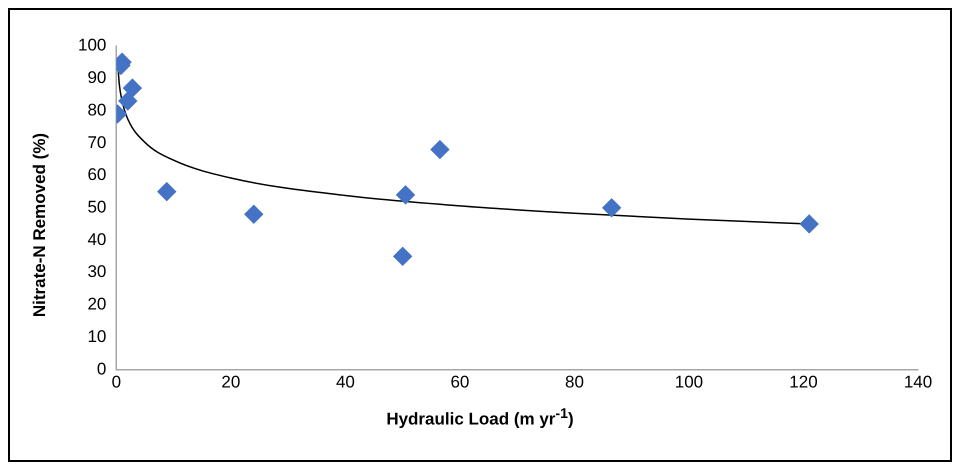  What do you see at coordinates (480, 418) in the screenshot?
I see `x-axis-title: Hydraulic Load (m yr$^{-1}$)` at bounding box center [480, 418].